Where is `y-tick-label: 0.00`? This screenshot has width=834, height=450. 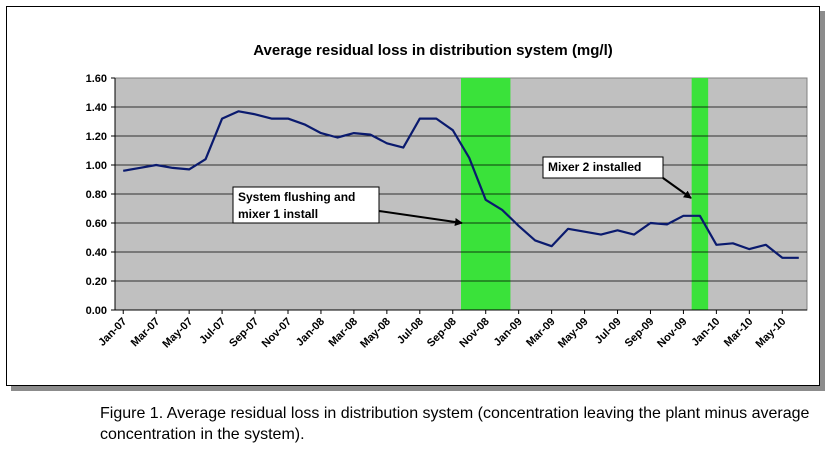
y-tick-label: 0.00 is located at coordinates (96, 311).